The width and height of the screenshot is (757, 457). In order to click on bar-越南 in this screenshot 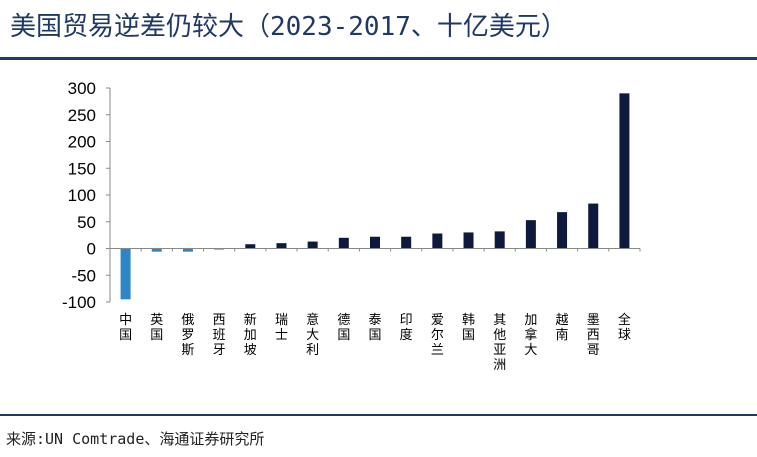, I will do `click(562, 230)`.